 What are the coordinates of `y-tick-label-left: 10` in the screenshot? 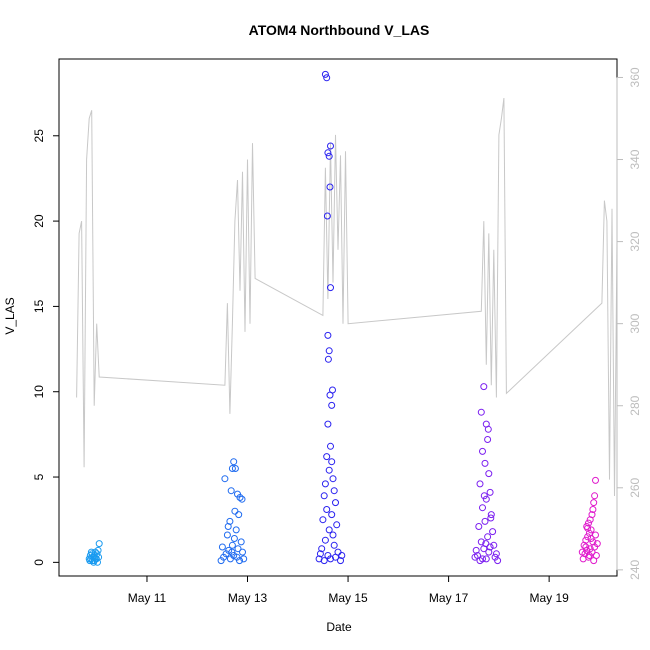 It's located at (39, 392).